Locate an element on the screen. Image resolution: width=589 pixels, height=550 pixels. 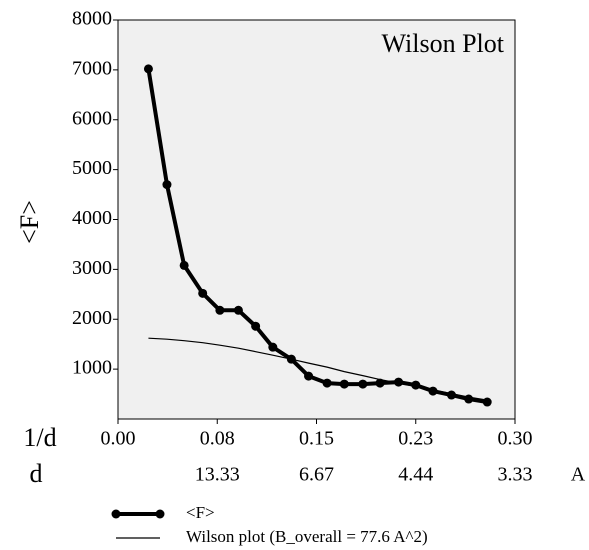
x2-tick-label: 4.44 is located at coordinates (415, 475).